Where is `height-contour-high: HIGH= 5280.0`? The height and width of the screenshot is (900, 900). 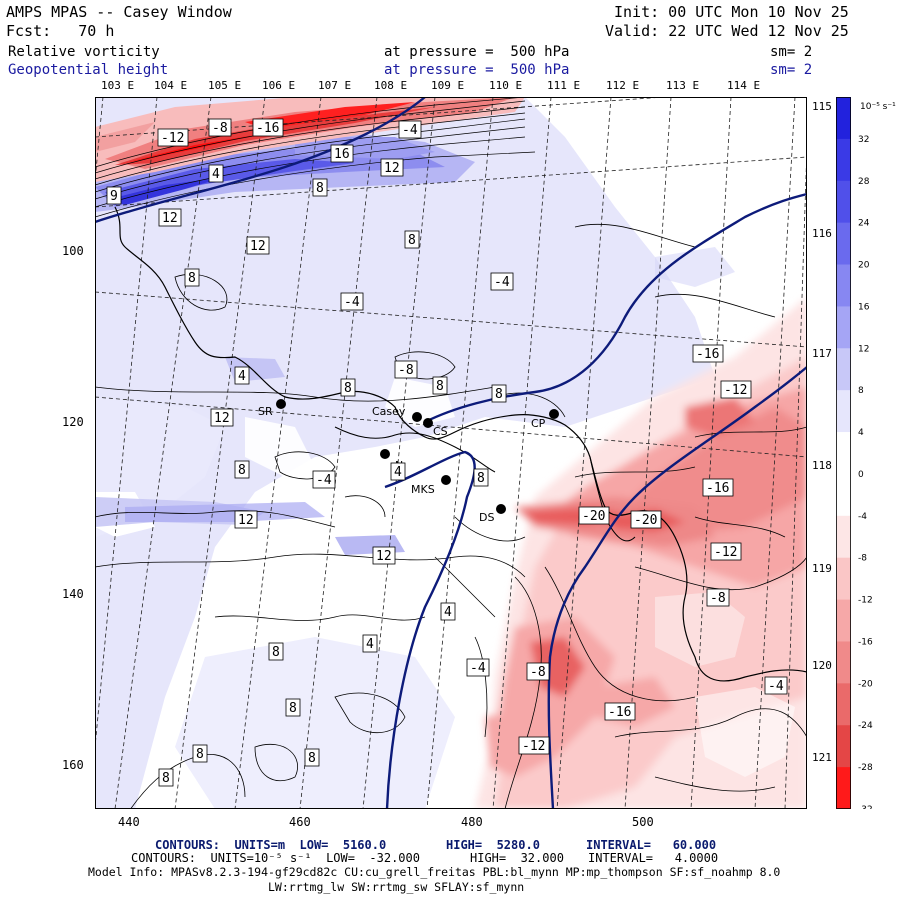 height-contour-high: HIGH= 5280.0 is located at coordinates (493, 845).